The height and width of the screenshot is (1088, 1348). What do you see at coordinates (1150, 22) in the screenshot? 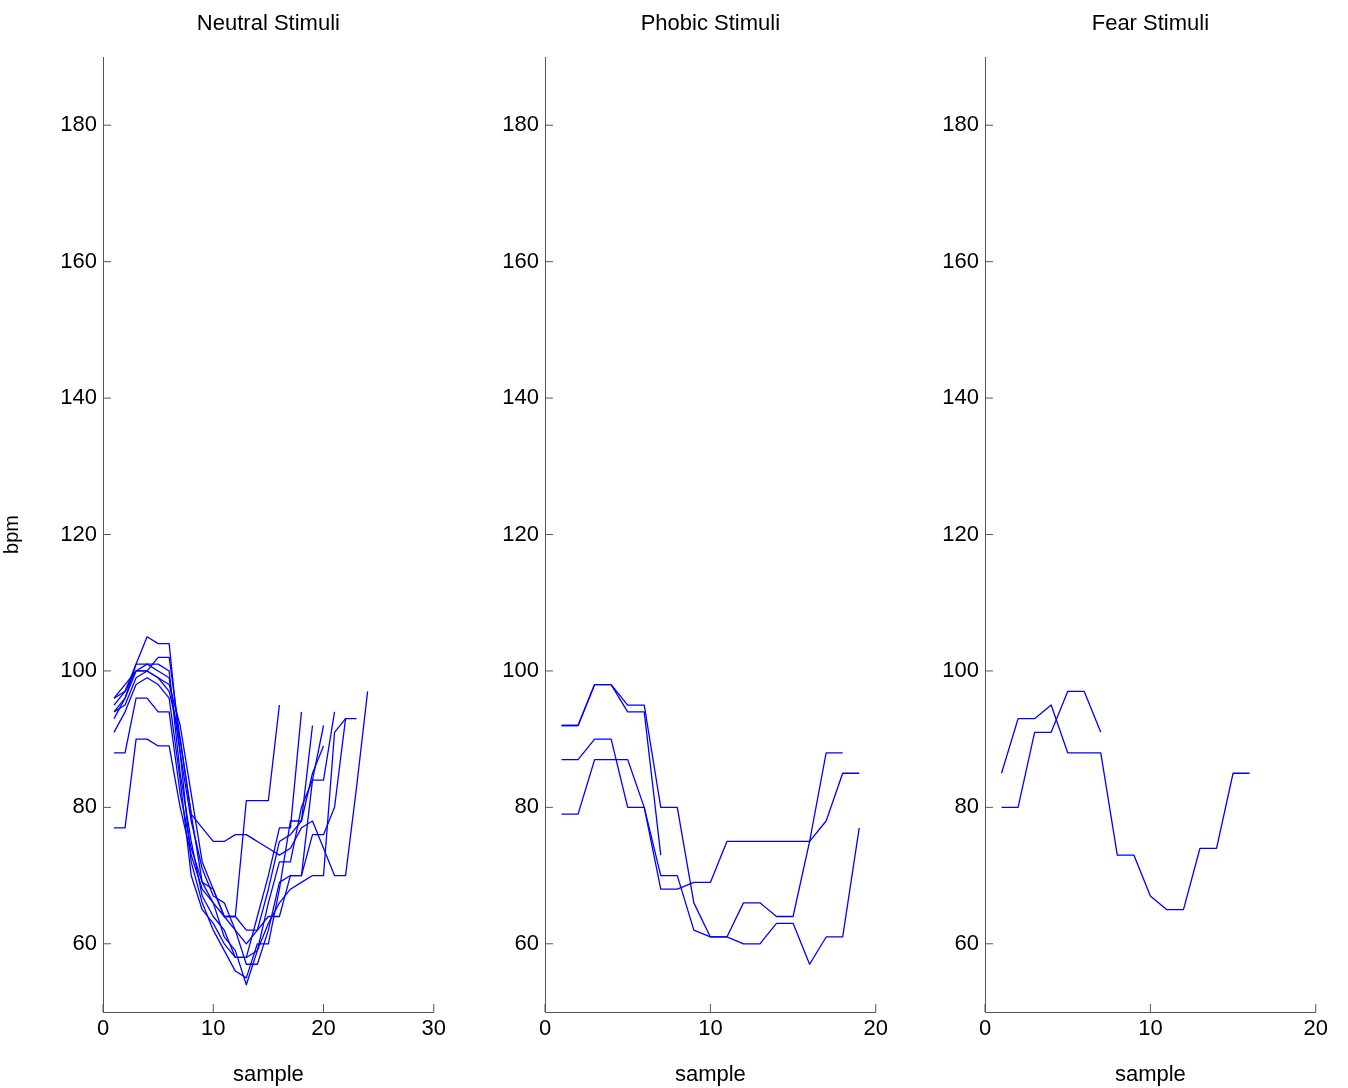
I see `chart-title: Fear Stimuli` at bounding box center [1150, 22].